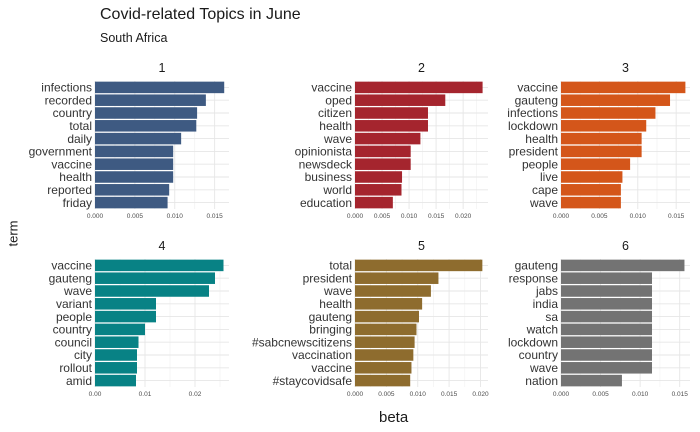  What do you see at coordinates (69, 190) in the screenshot?
I see `term-label: reported` at bounding box center [69, 190].